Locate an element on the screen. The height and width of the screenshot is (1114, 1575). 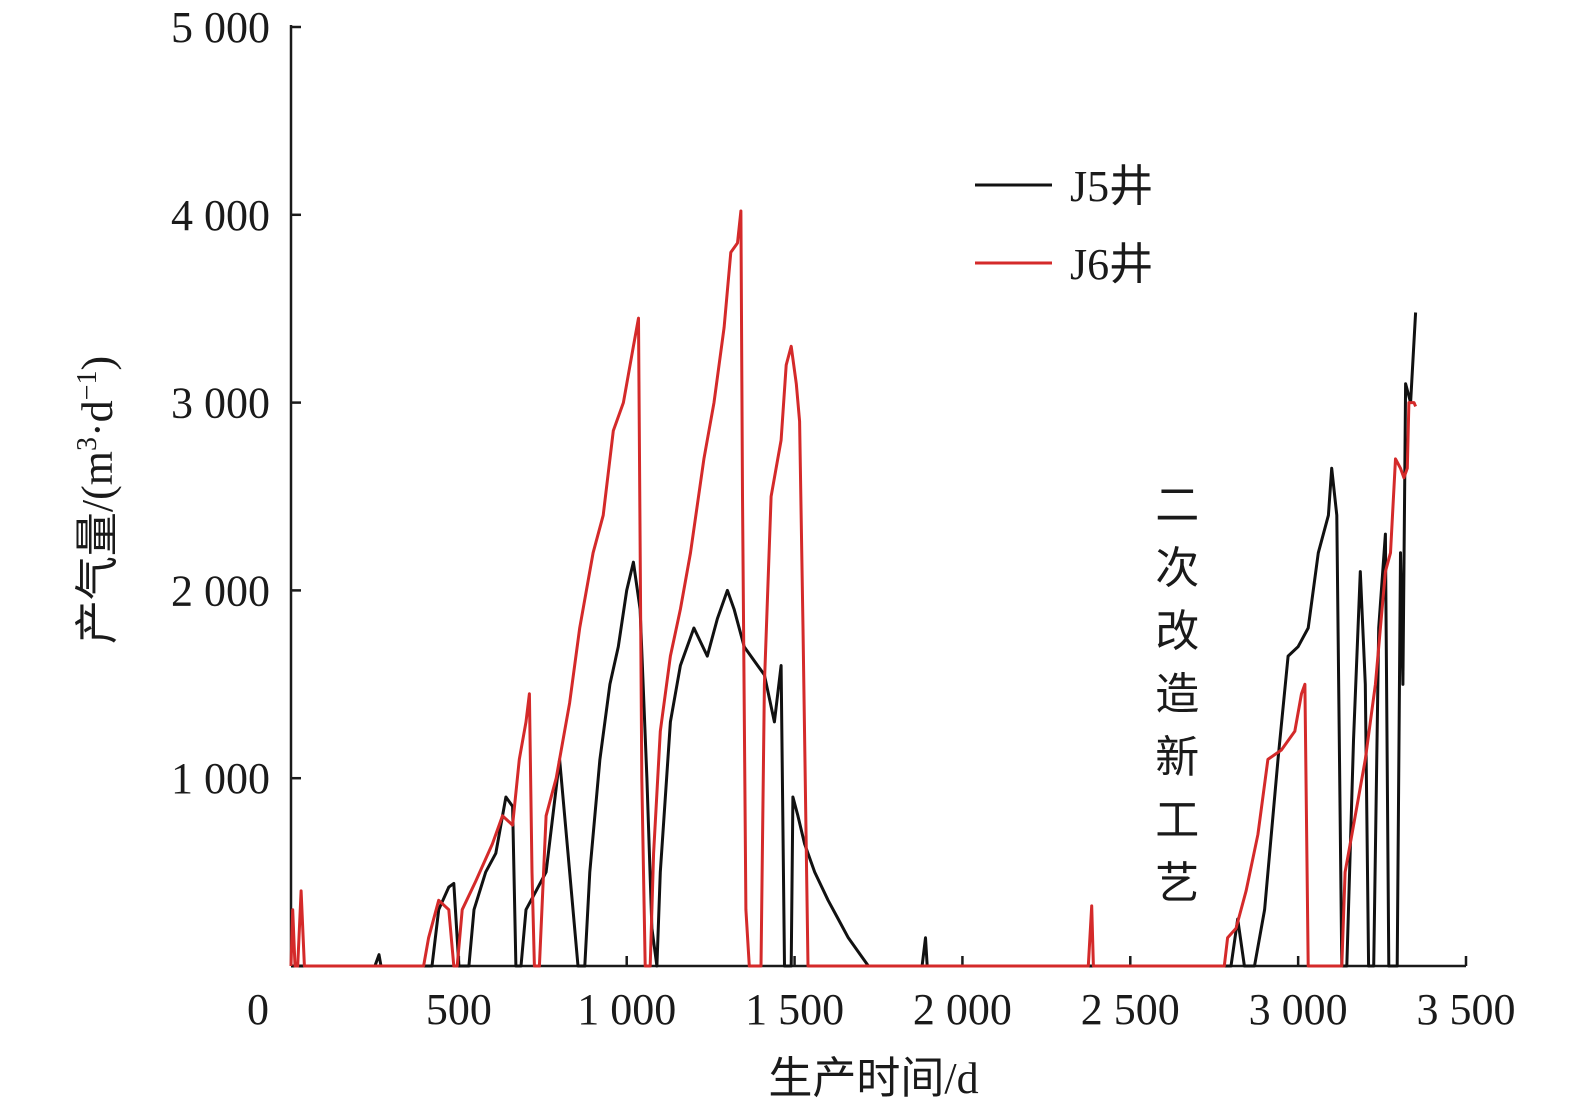
y-tick-label: 2 000 is located at coordinates (220, 590).